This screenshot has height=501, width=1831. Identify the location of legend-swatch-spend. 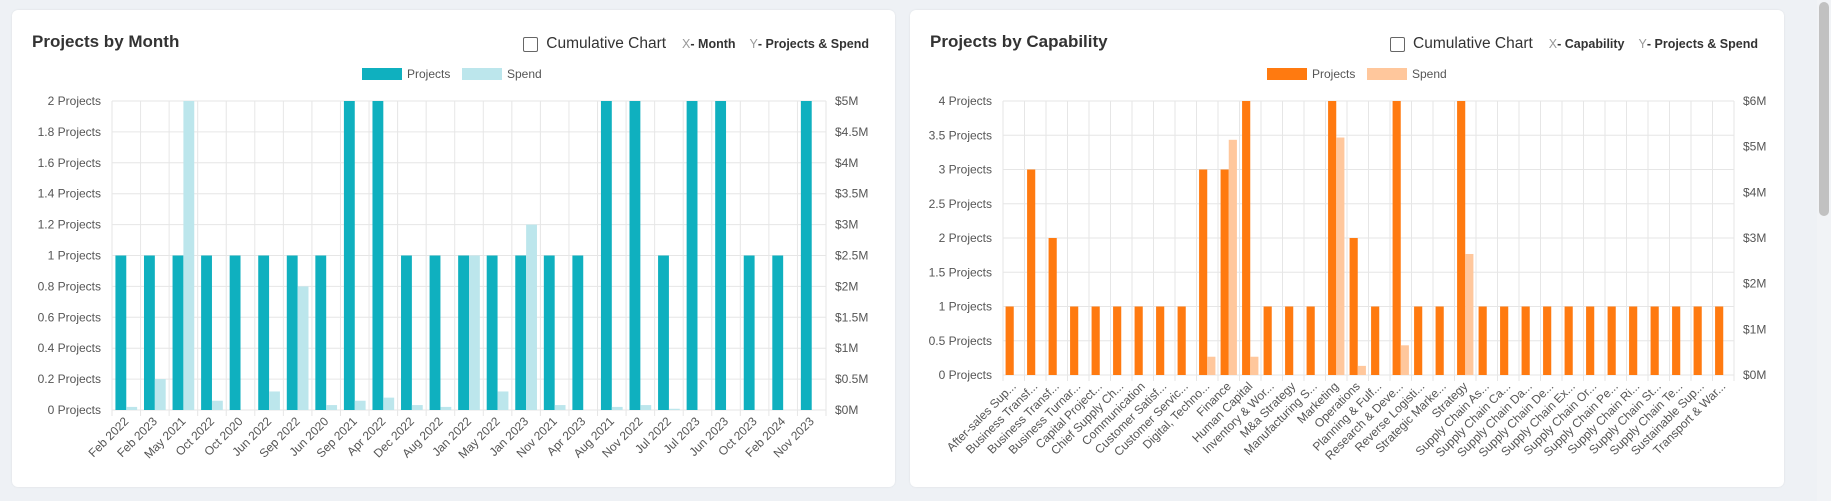
(1387, 74).